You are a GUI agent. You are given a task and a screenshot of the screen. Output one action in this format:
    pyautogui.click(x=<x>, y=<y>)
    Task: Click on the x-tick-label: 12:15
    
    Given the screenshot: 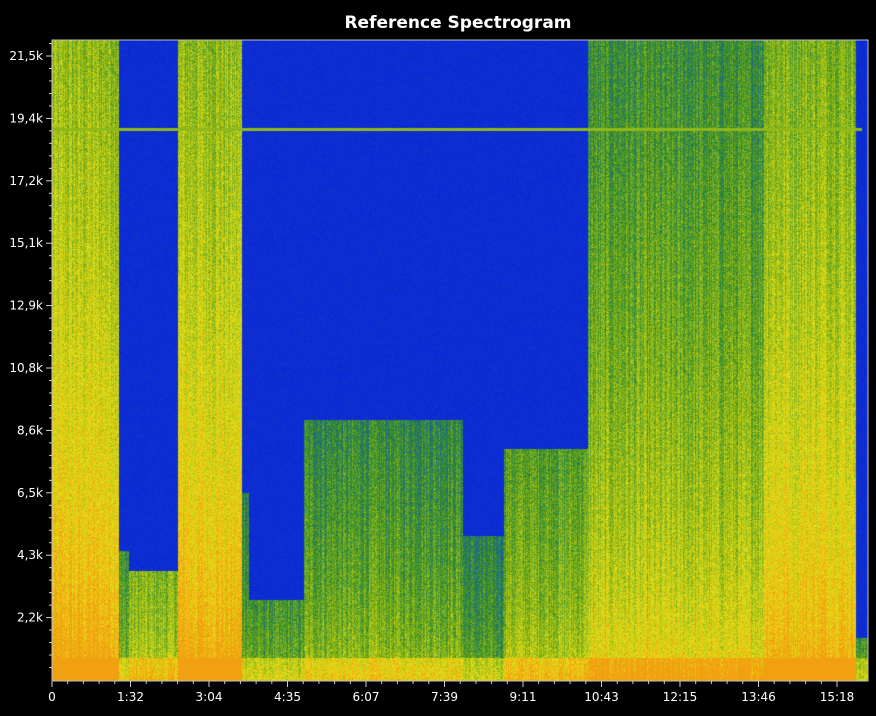 What is the action you would take?
    pyautogui.click(x=680, y=697)
    